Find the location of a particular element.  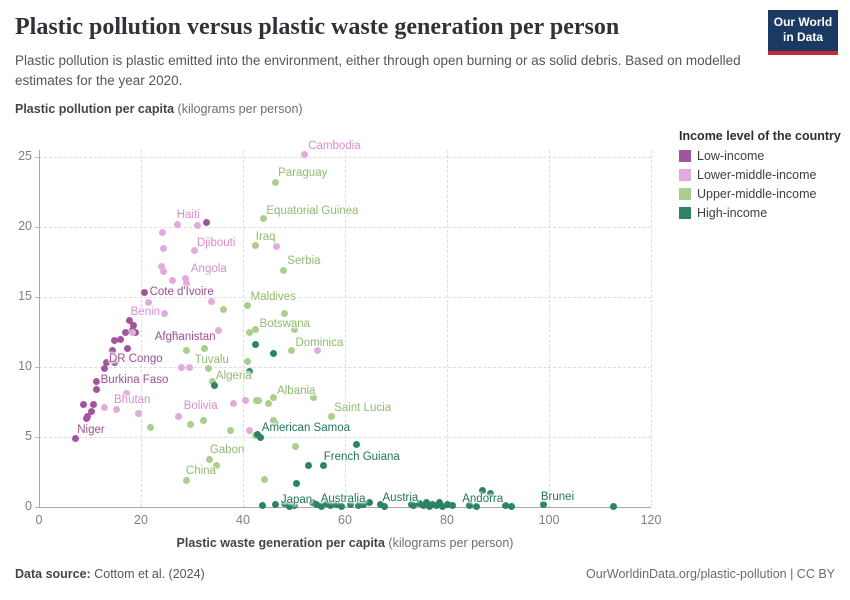

data-source: Data source: Cottom et al. (2024) is located at coordinates (110, 574).